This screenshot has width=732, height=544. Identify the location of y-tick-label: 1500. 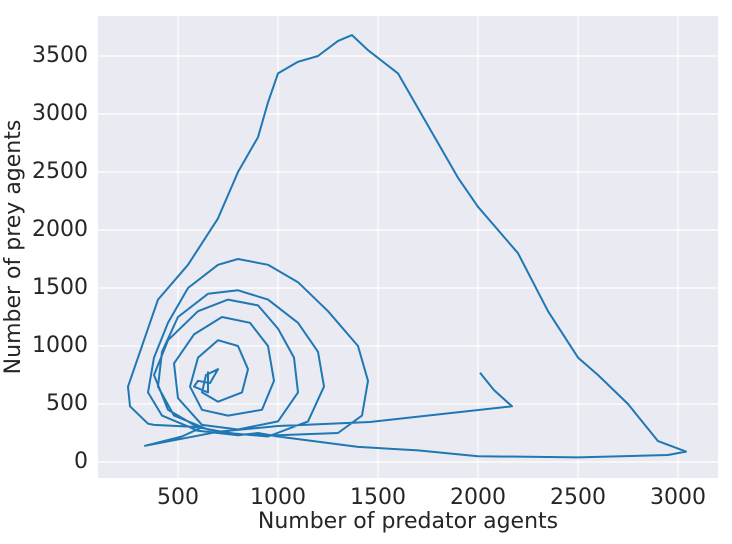
(60, 287).